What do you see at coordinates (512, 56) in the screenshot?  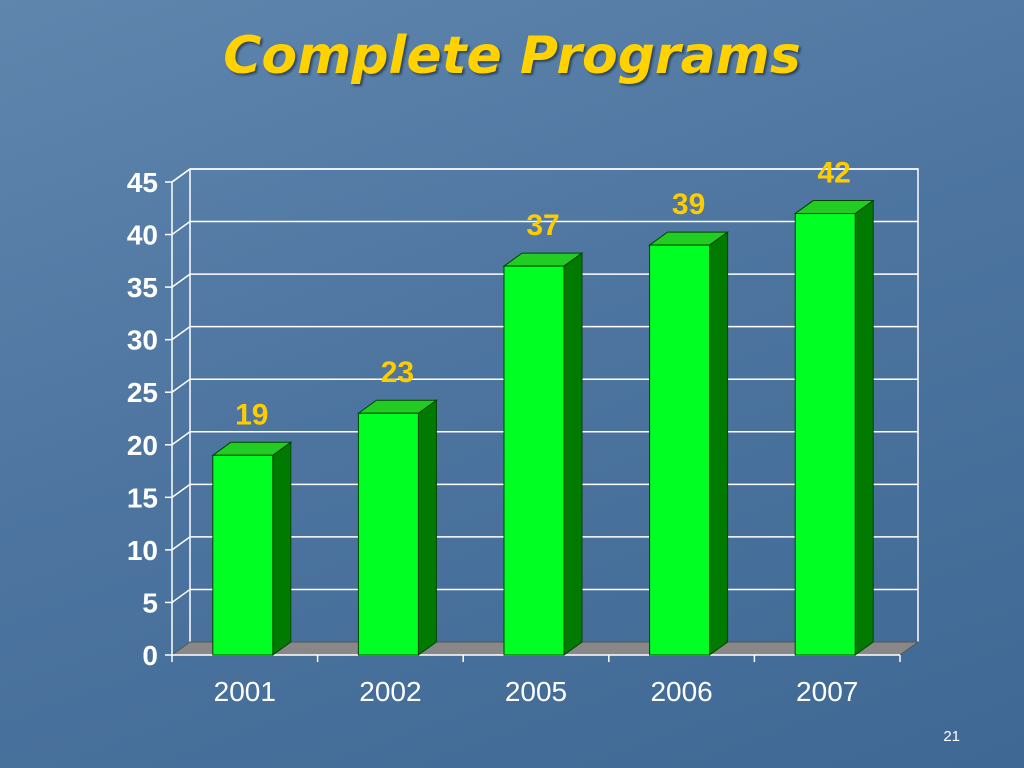 I see `chart-title: Complete Programs` at bounding box center [512, 56].